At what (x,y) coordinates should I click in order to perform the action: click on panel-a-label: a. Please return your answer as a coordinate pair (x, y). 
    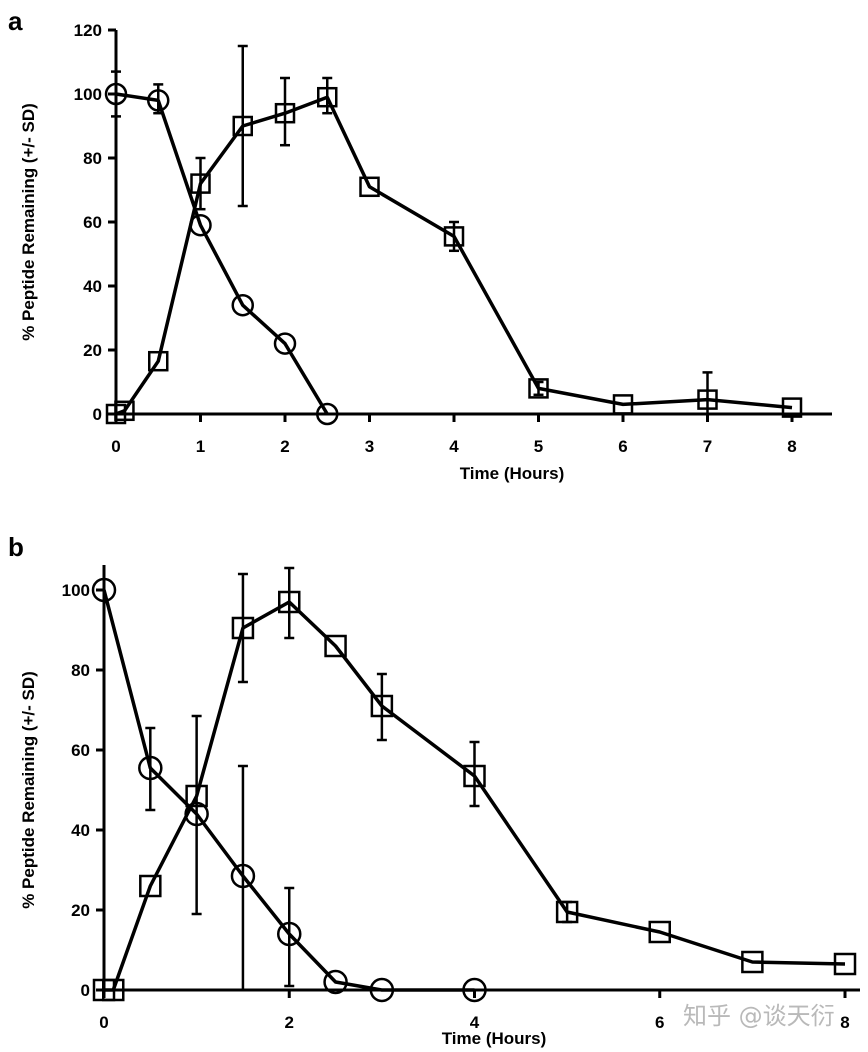
    Looking at the image, I should click on (15, 21).